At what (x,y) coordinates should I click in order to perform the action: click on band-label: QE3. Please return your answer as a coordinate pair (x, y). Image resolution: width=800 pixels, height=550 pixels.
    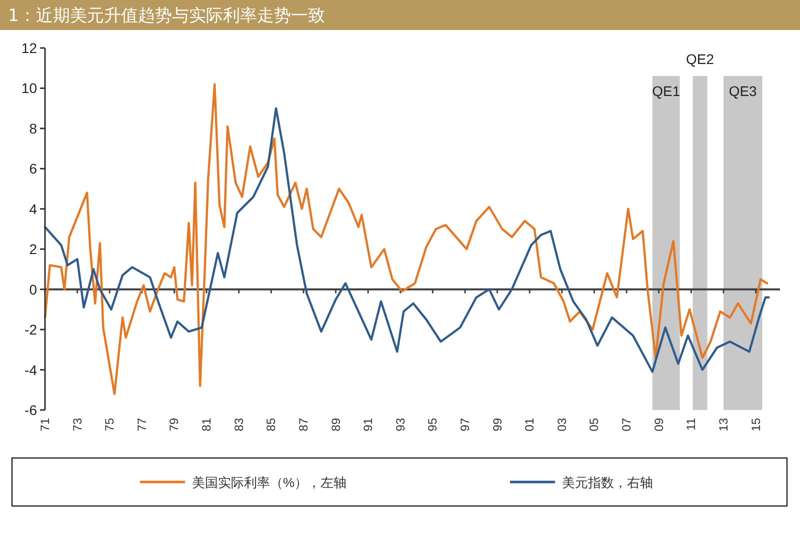
    Looking at the image, I should click on (743, 91).